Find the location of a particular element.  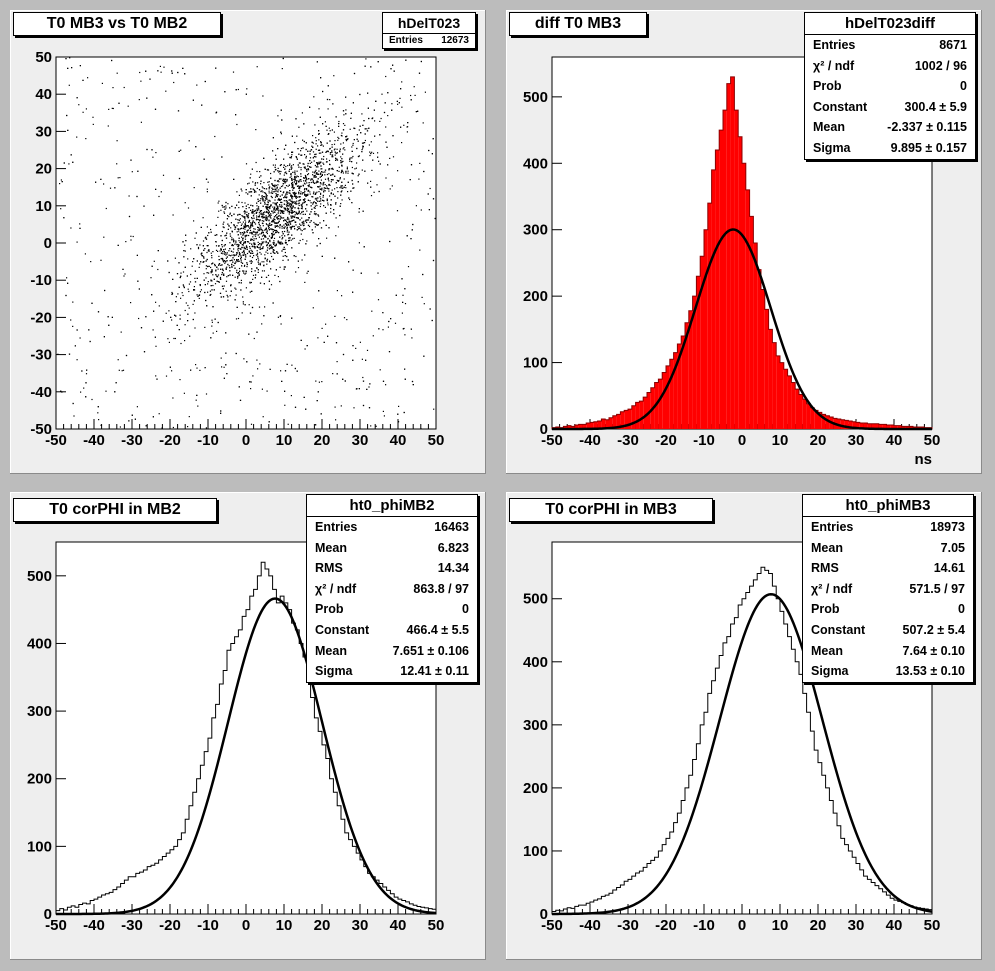

x-tick-label: -50 is located at coordinates (56, 440).